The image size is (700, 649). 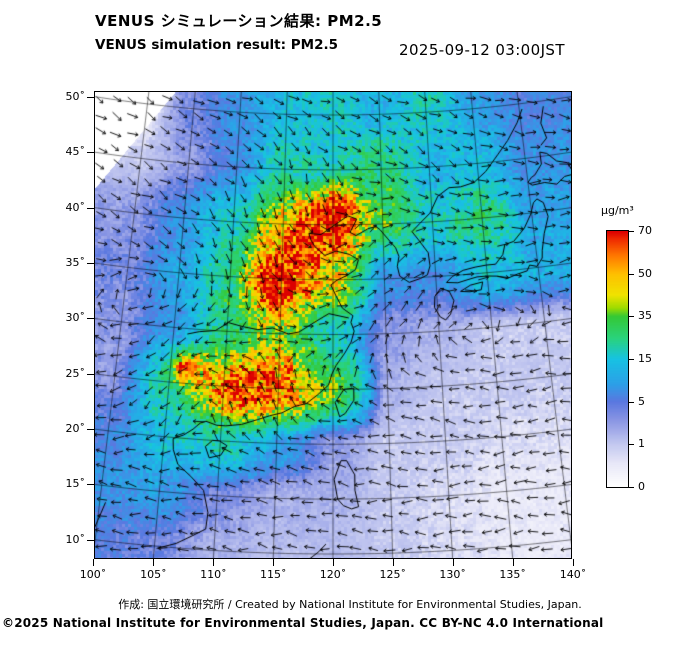 What do you see at coordinates (93, 574) in the screenshot?
I see `lon-tick-label: 100˚` at bounding box center [93, 574].